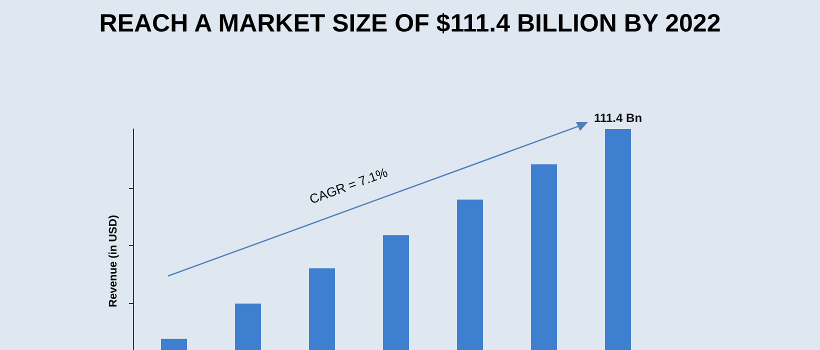 The height and width of the screenshot is (350, 820). Describe the element at coordinates (618, 118) in the screenshot. I see `data-label: 111.4 Bn` at that location.